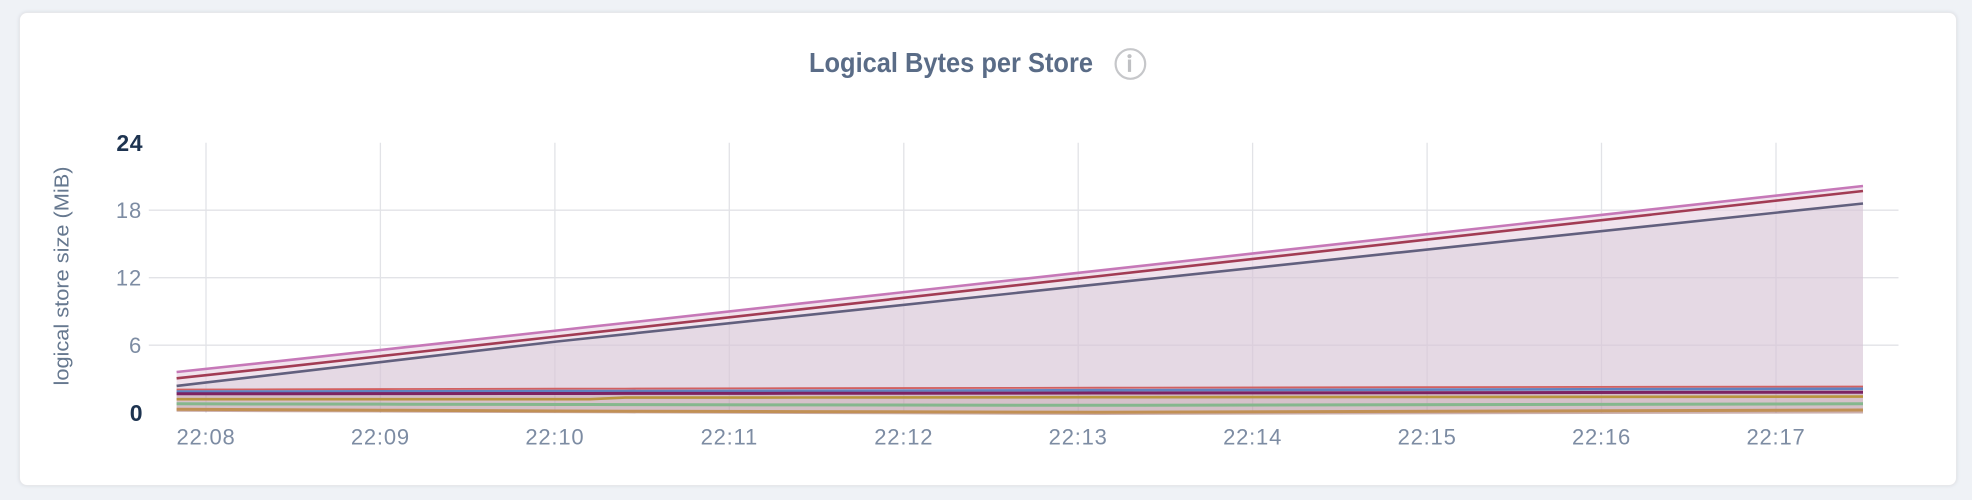 The height and width of the screenshot is (500, 1972). Describe the element at coordinates (1252, 437) in the screenshot. I see `svg-text: 22:14` at that location.